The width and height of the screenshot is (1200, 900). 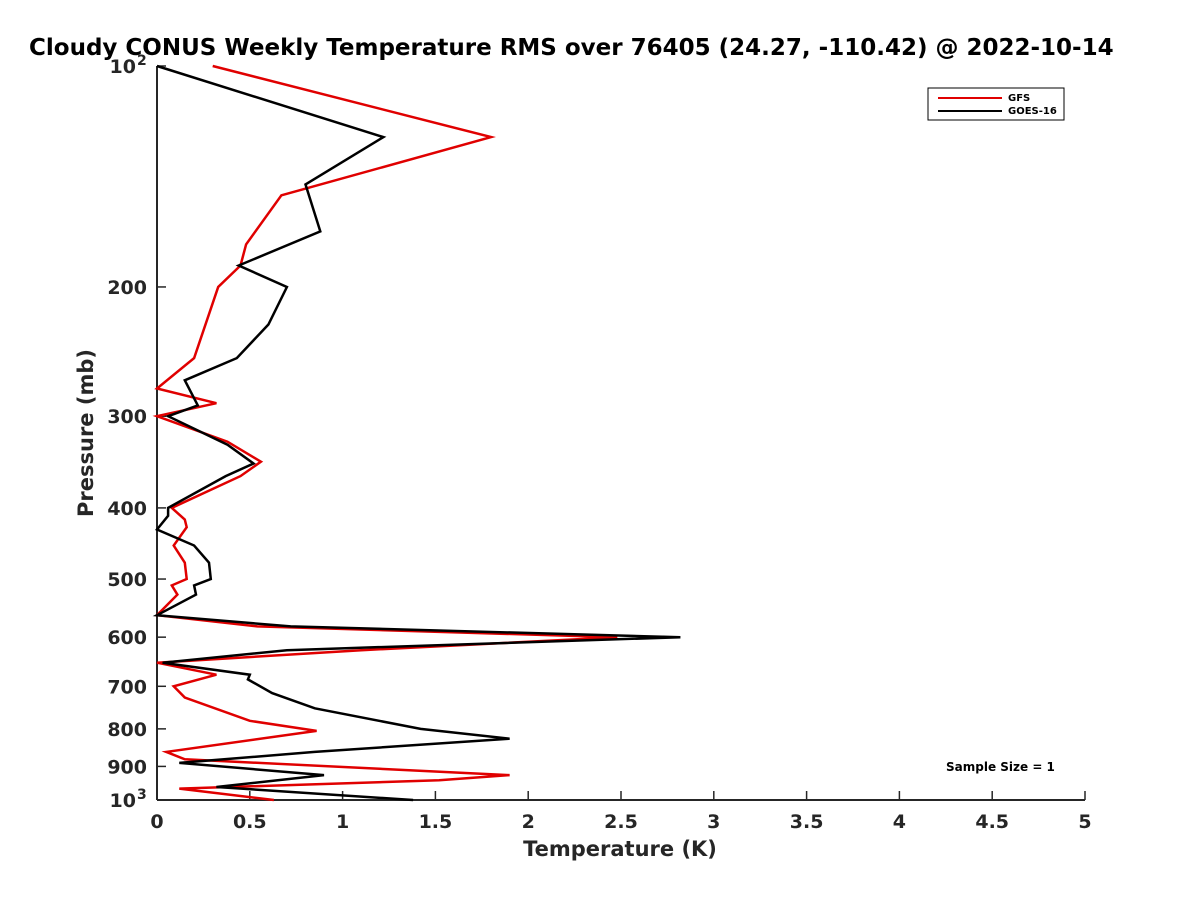 What do you see at coordinates (620, 849) in the screenshot?
I see `x-axis-label: Temperature (K)` at bounding box center [620, 849].